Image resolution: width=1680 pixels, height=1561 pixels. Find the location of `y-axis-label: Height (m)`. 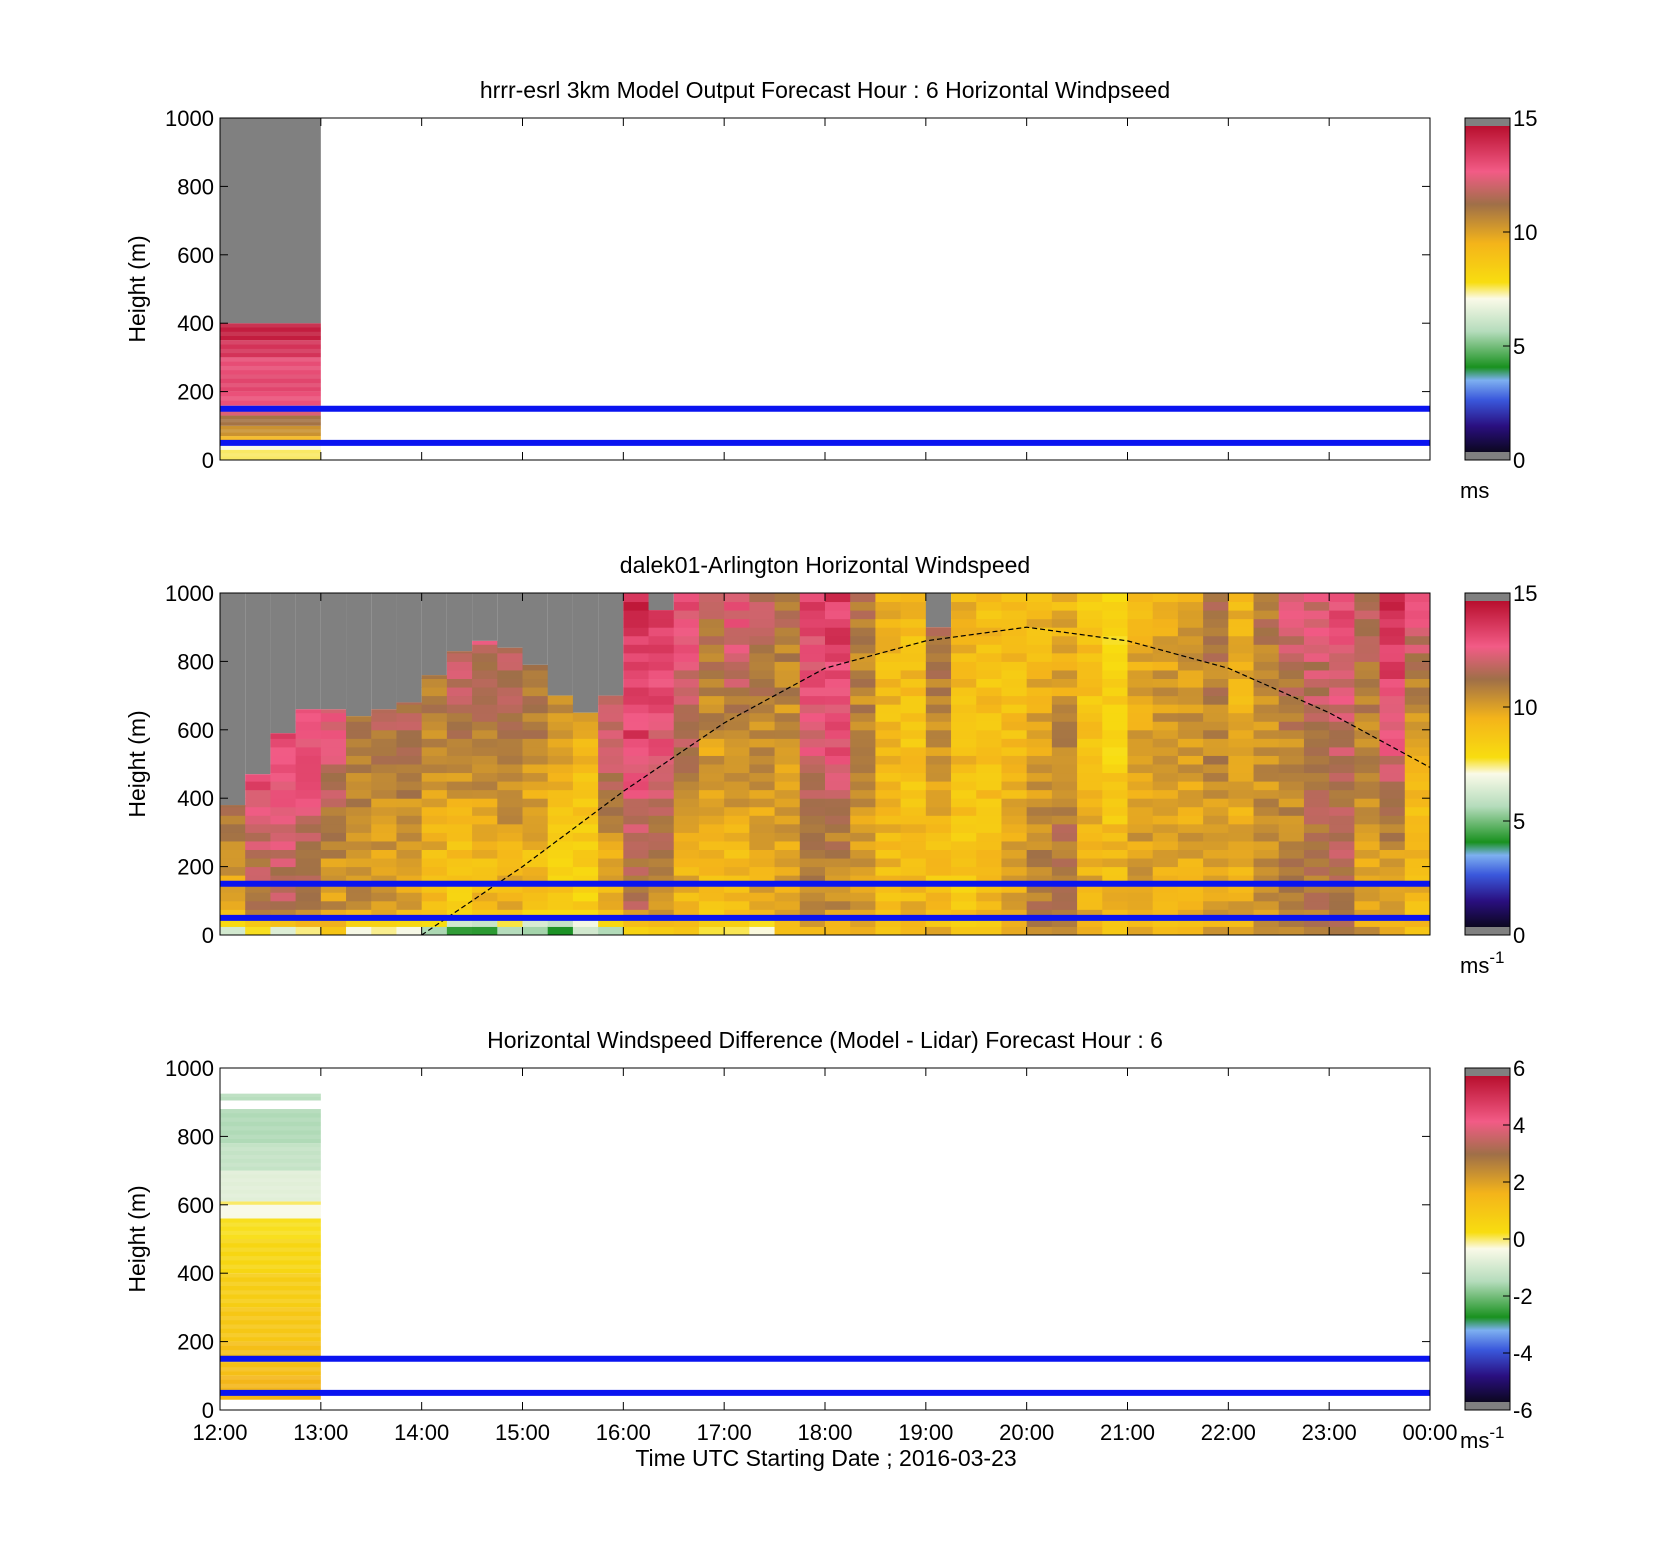

y-axis-label: Height (m) is located at coordinates (137, 763).